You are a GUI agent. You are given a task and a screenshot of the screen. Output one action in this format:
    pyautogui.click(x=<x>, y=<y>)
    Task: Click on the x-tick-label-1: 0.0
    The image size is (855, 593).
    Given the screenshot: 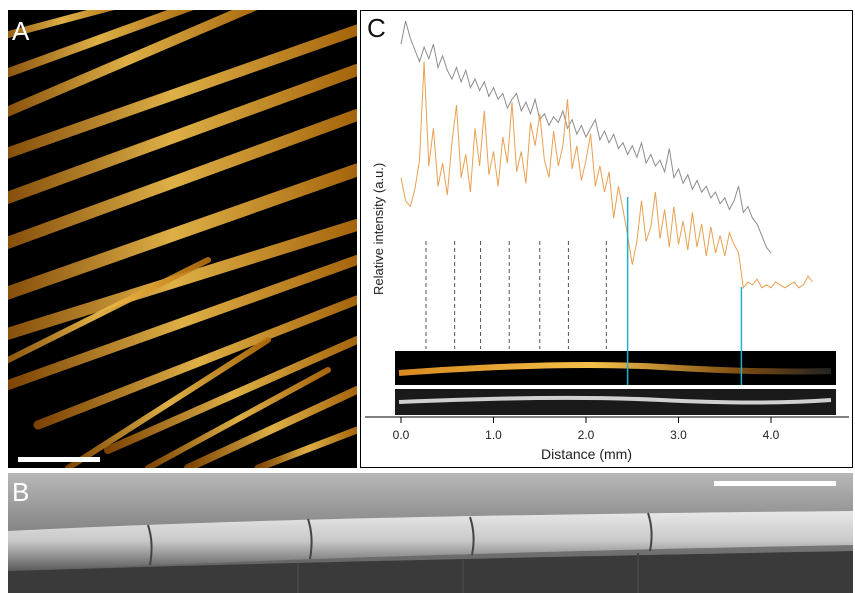 What is the action you would take?
    pyautogui.click(x=401, y=435)
    